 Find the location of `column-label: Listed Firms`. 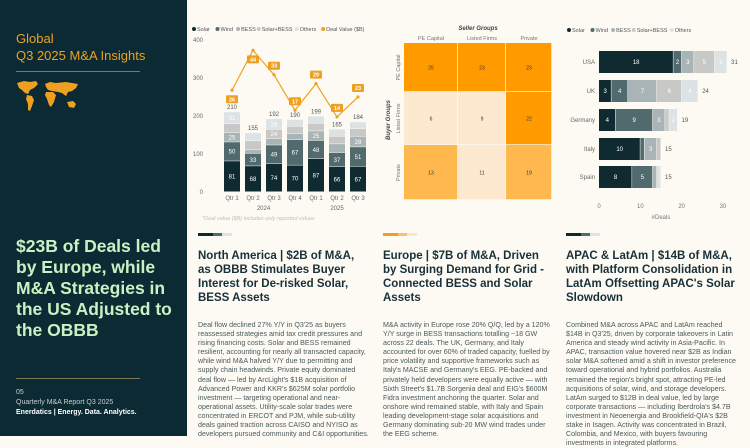

column-label: Listed Firms is located at coordinates (482, 39).